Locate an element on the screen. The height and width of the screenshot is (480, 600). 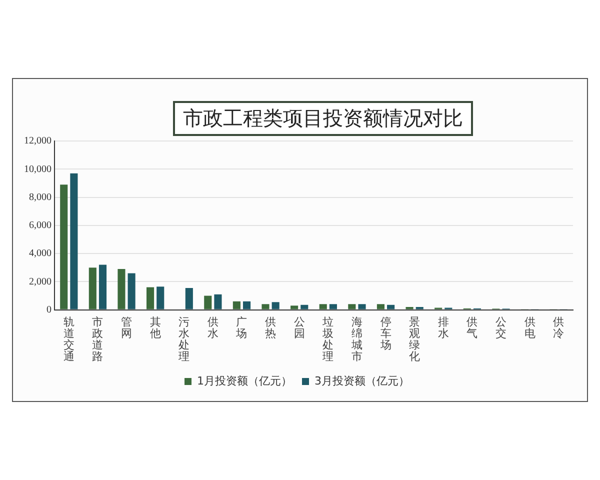
x-tick-label: 污水处理 is located at coordinates (184, 339).